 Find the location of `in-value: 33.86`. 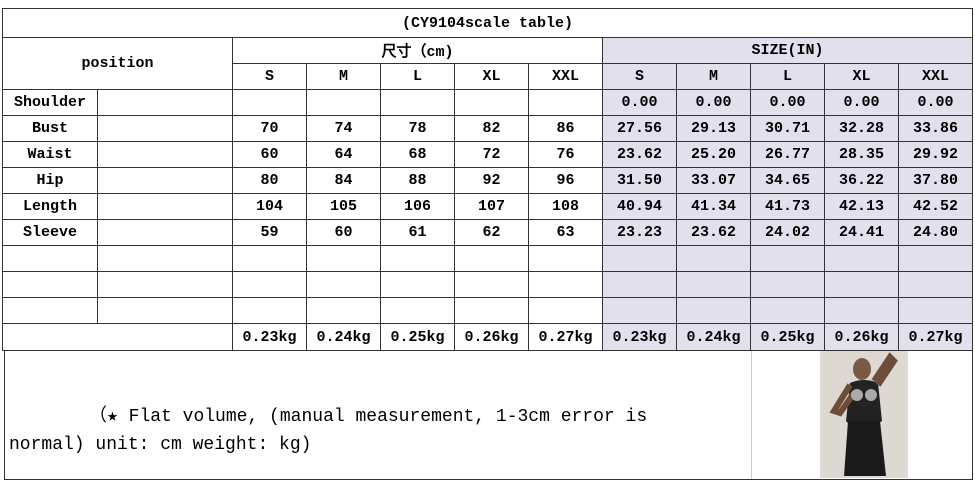

in-value: 33.86 is located at coordinates (935, 128).